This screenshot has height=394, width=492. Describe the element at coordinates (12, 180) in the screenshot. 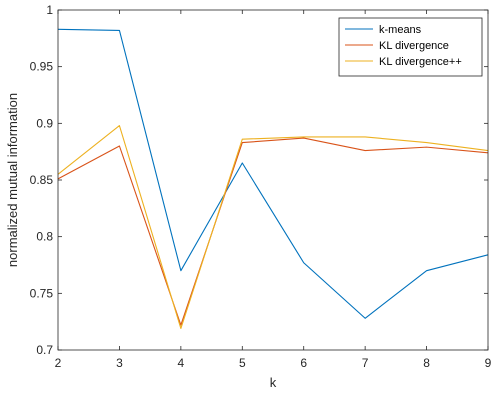

I see `y-axis-label: normalized mutual information` at that location.